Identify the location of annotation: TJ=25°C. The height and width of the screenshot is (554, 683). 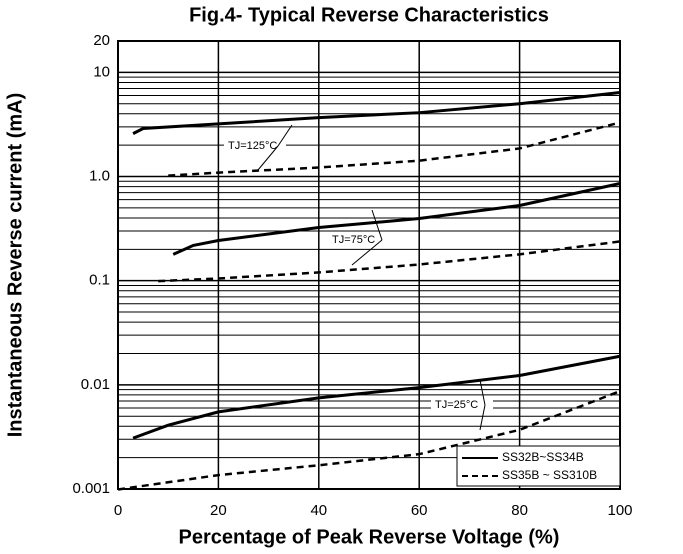
(456, 405).